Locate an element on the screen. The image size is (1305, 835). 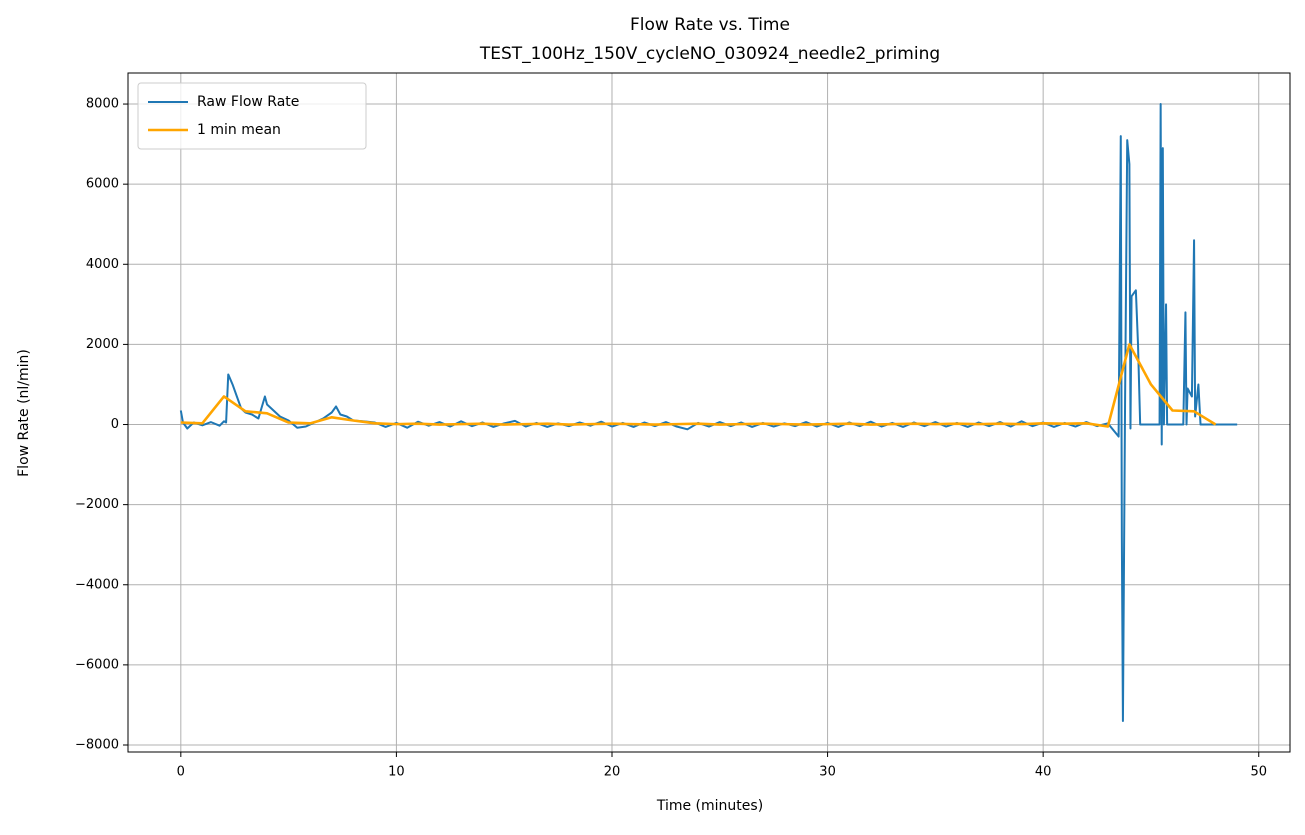
y-tick-label: 6000 is located at coordinates (102, 184).